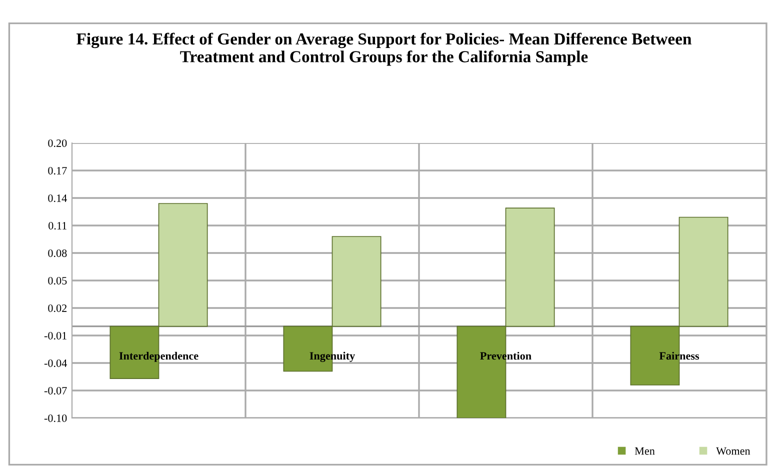  What do you see at coordinates (55, 418) in the screenshot?
I see `y-tick-label: -0.10` at bounding box center [55, 418].